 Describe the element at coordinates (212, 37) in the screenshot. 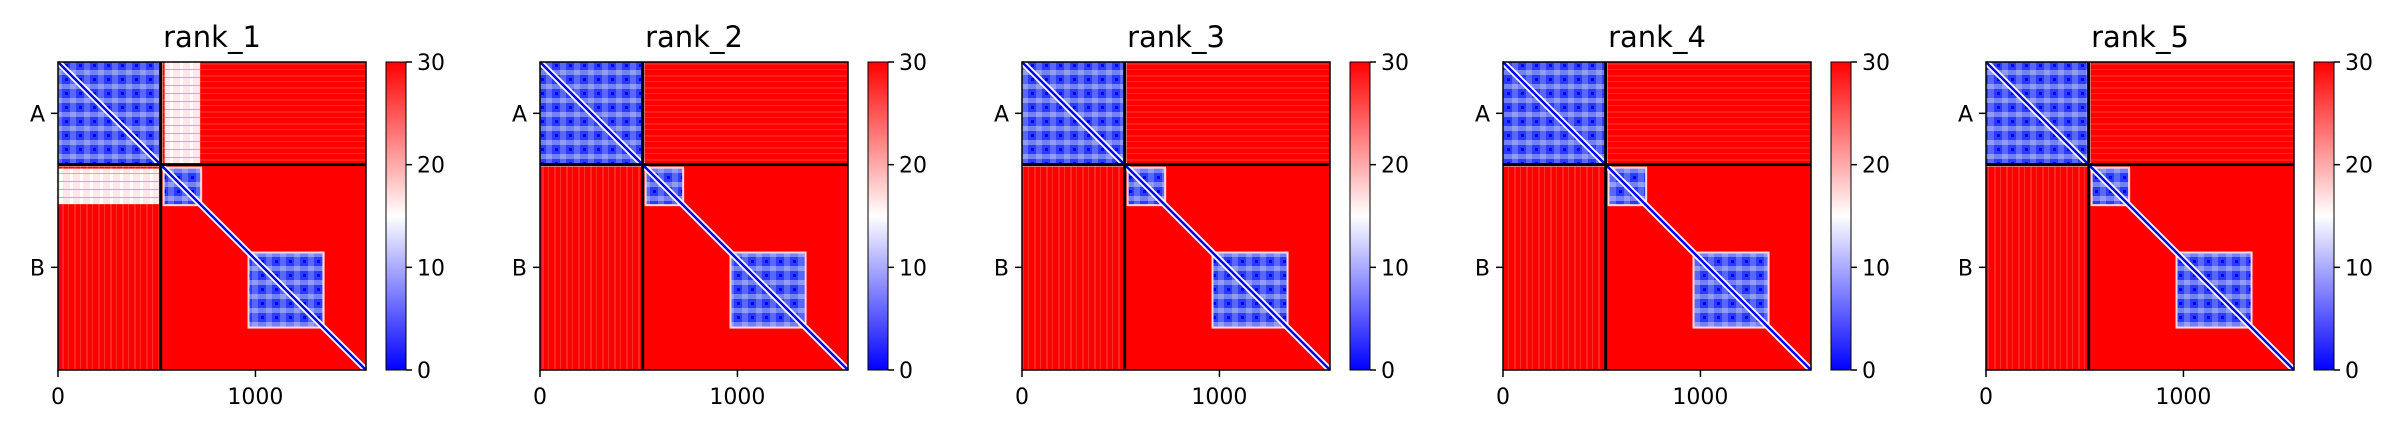

I see `panel-title: rank_1` at that location.